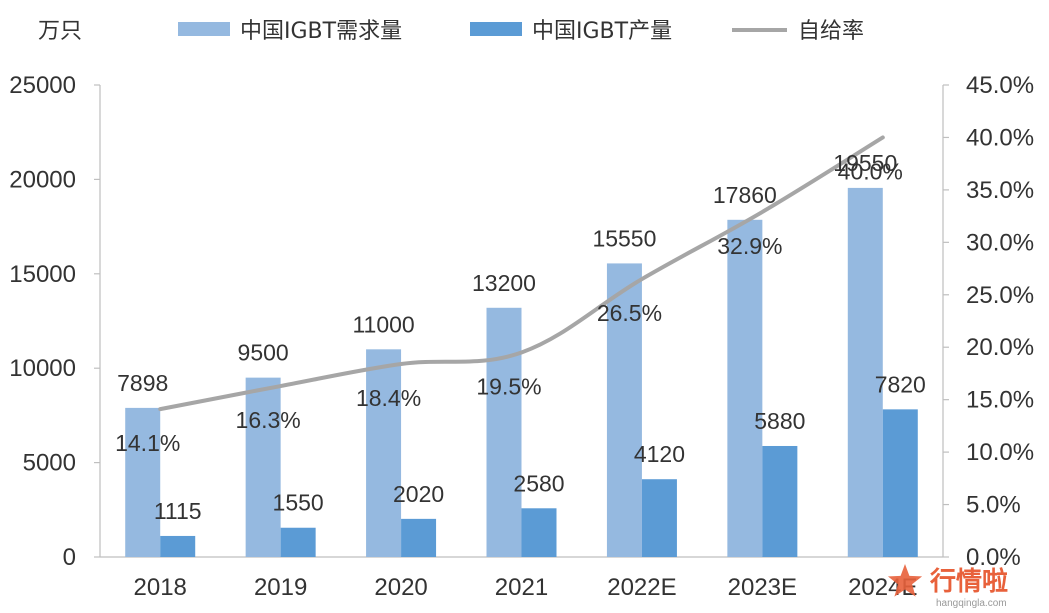  What do you see at coordinates (1000, 452) in the screenshot?
I see `y-right-tick-label: 10.0%` at bounding box center [1000, 452].